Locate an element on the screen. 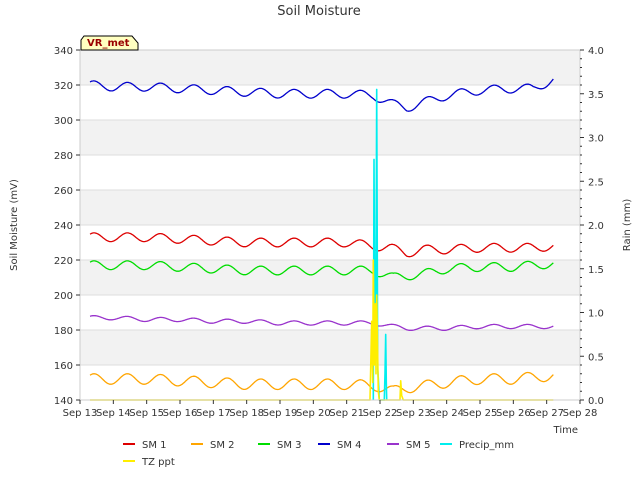  y-tick-label: 280 is located at coordinates (63, 156).